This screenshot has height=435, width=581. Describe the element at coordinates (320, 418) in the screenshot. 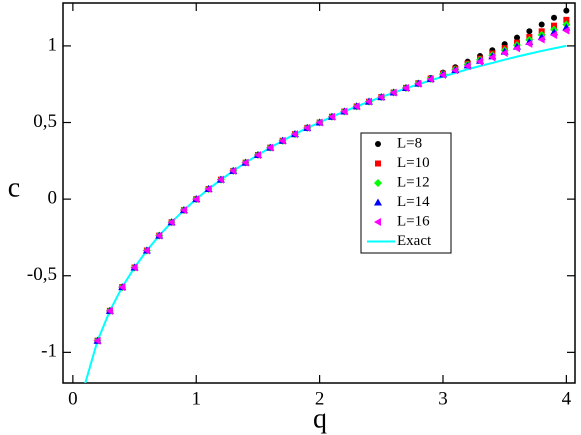

I see `x-axis-label: q` at that location.